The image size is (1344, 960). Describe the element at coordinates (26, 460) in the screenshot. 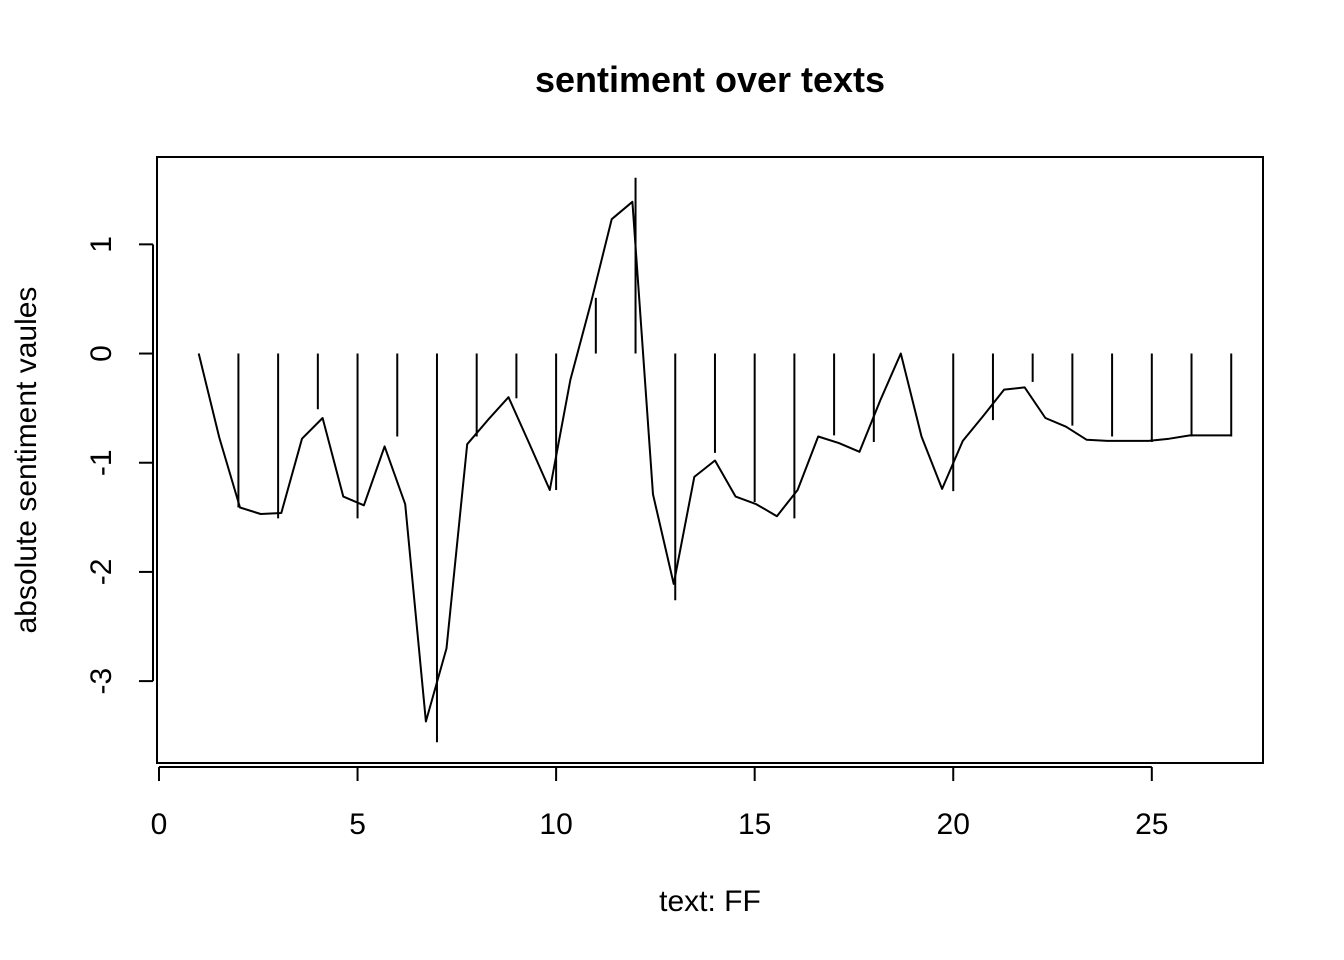

I see `y-axis-label: absolute sentiment vaules` at that location.